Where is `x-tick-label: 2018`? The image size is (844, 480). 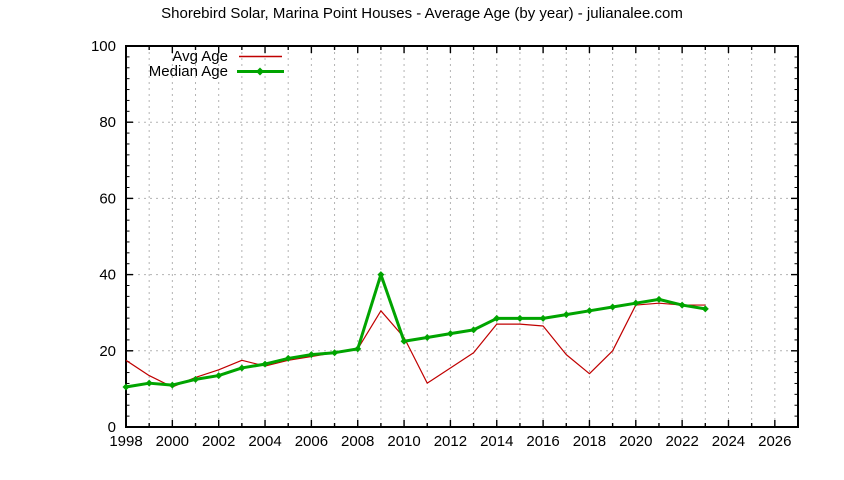
x-tick-label: 2018 is located at coordinates (589, 441).